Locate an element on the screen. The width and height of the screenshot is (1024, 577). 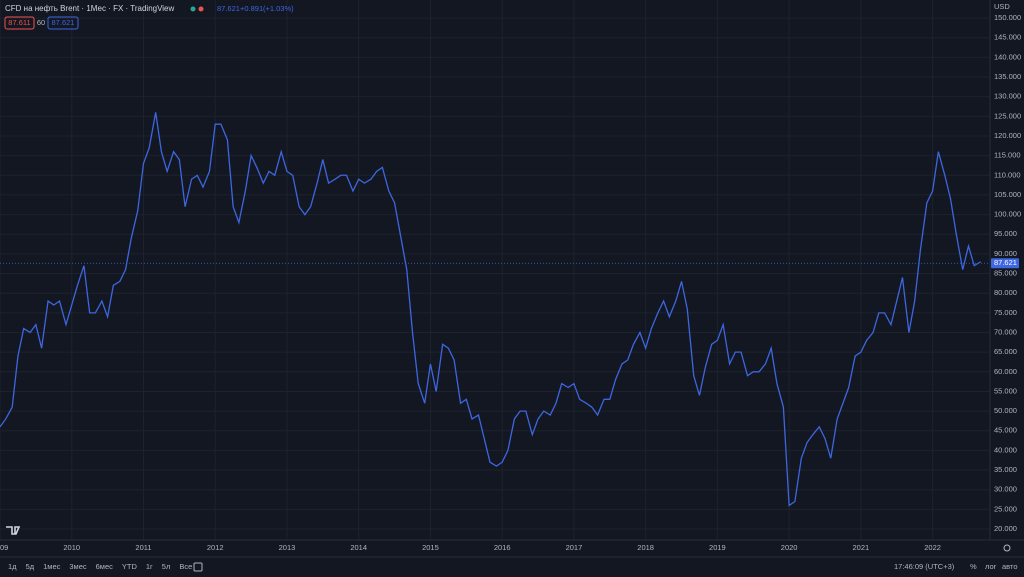
range-button: Все is located at coordinates (185, 566).